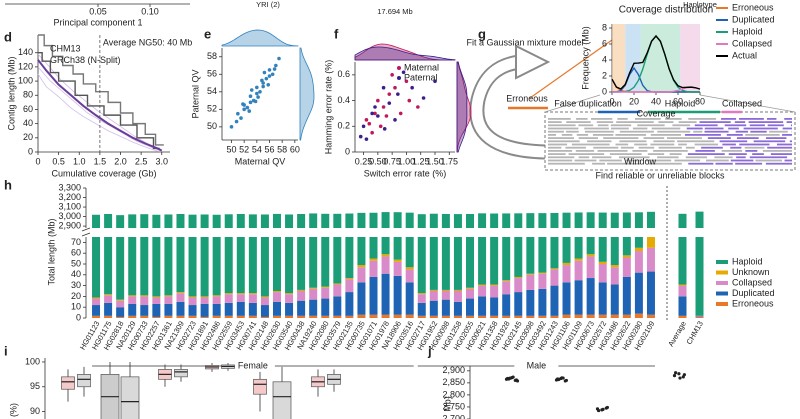 The image size is (800, 419). I want to click on y-axis-label: Frequency (Mb), so click(585, 58).